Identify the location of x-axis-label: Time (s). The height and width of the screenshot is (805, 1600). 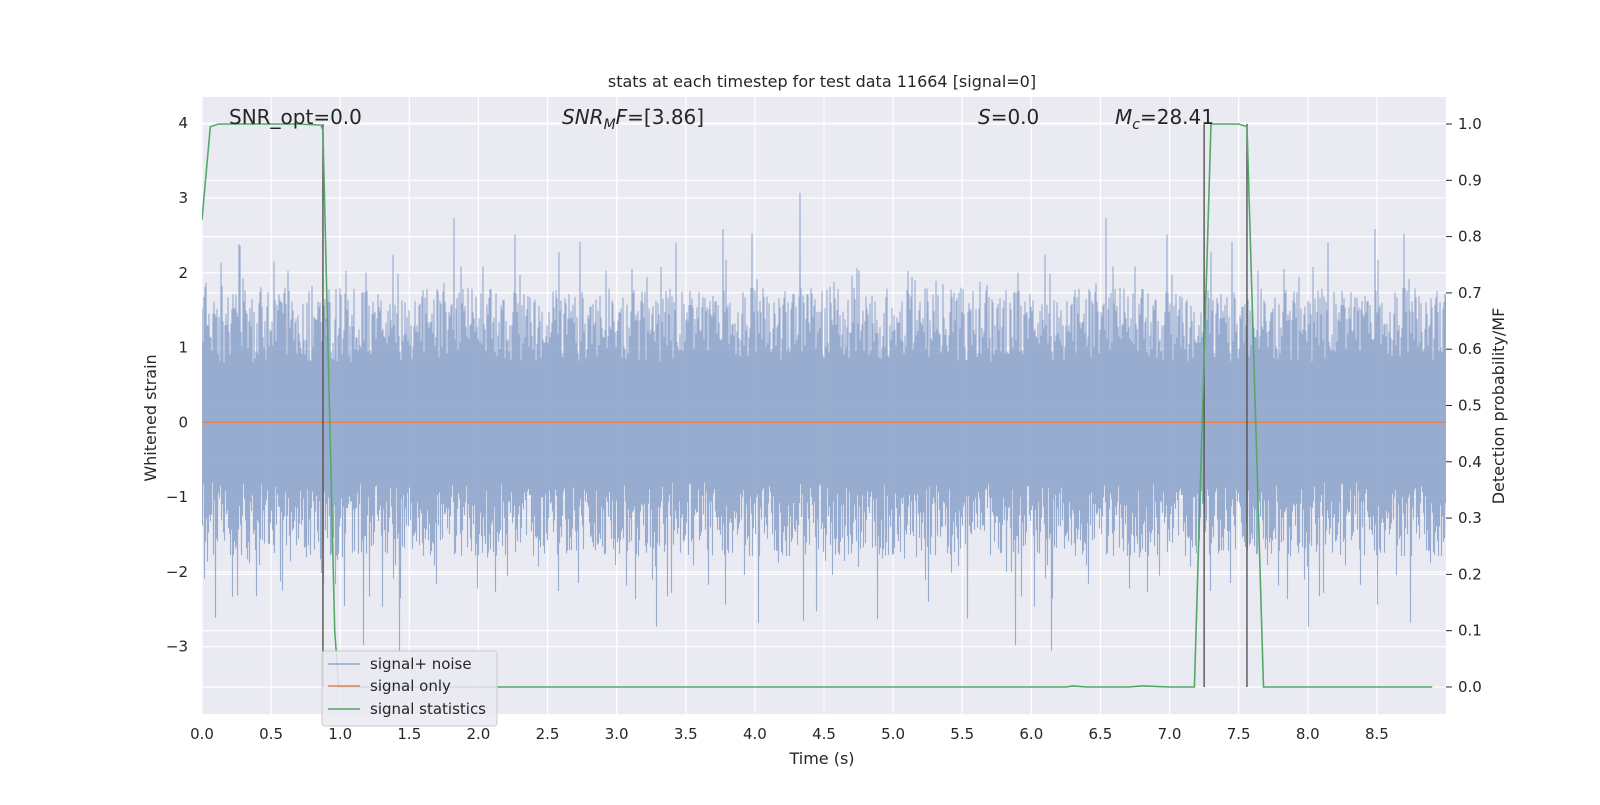
(821, 758).